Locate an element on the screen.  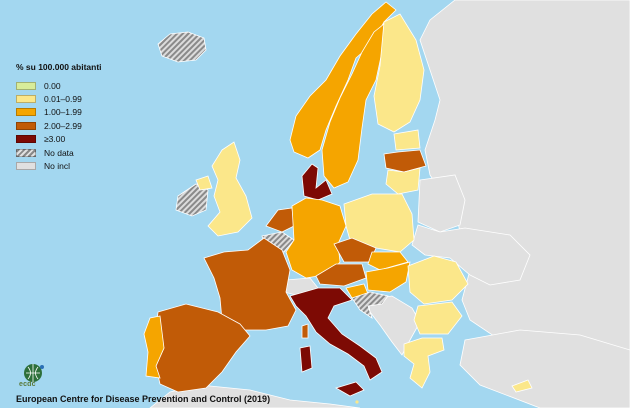
legend-item: 2.00–2.99 is located at coordinates (59, 125).